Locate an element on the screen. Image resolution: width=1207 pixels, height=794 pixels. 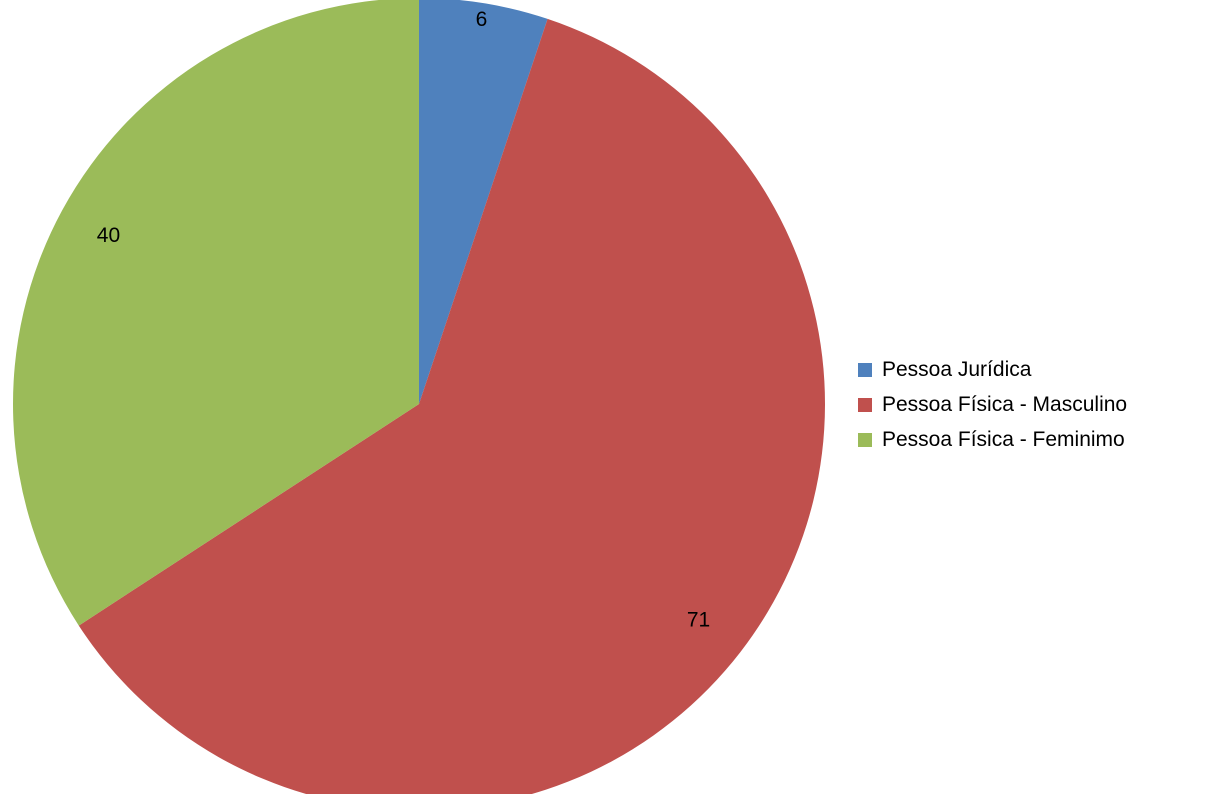
data-label-pessoa-juridica: 6 is located at coordinates (482, 19).